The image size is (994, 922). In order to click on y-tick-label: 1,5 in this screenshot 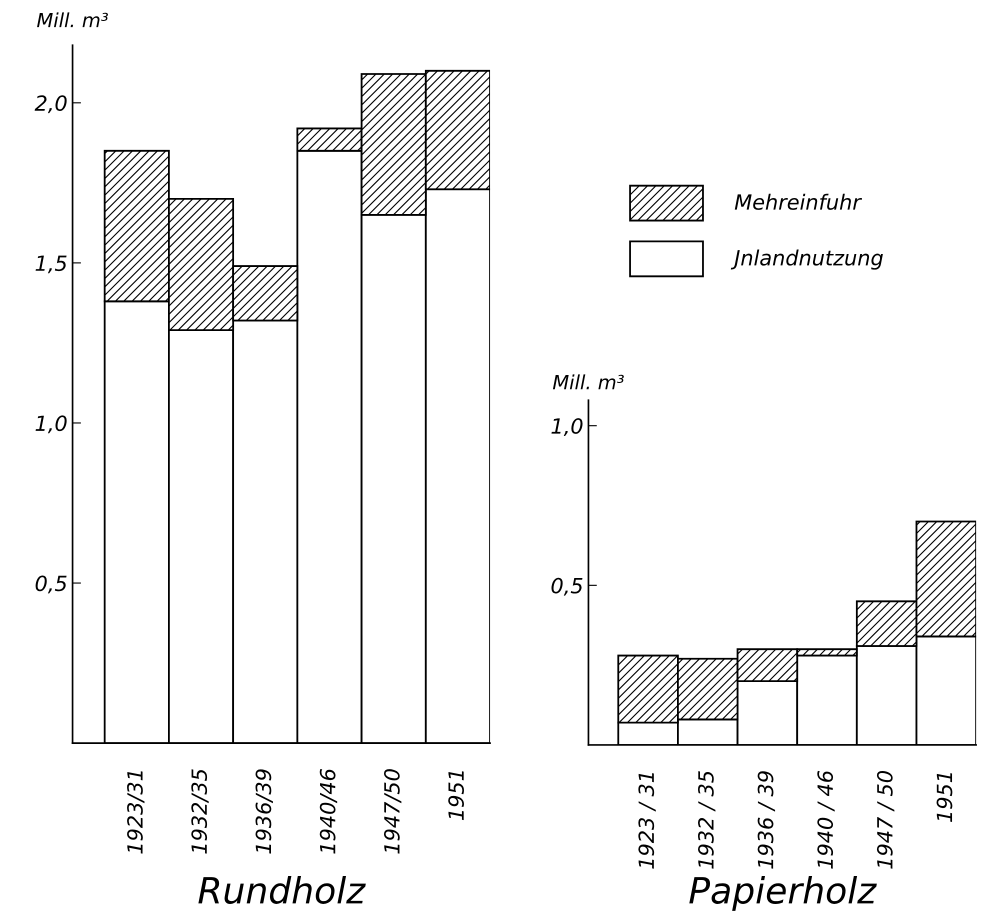, I will do `click(51, 265)`.